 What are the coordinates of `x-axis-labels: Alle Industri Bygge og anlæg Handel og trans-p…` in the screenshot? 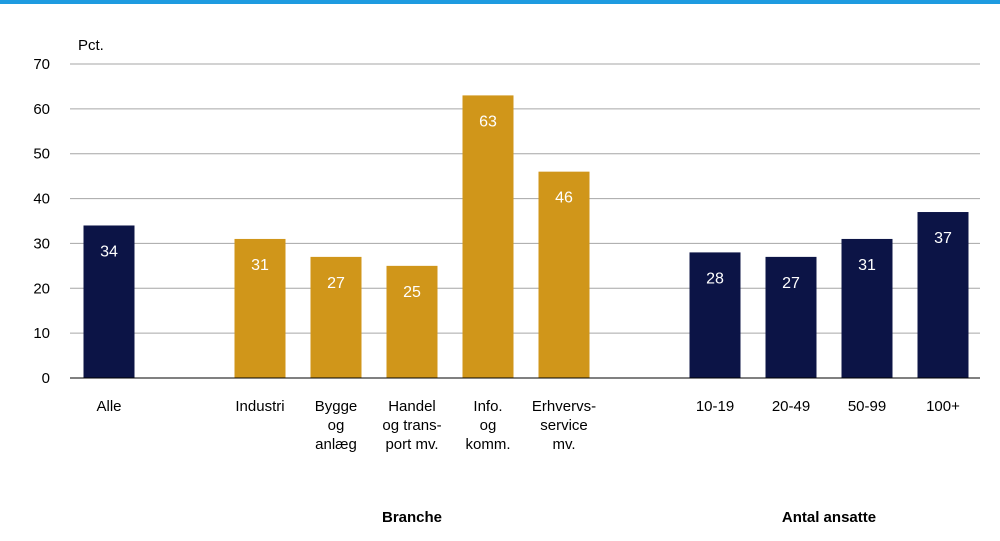 It's located at (528, 425).